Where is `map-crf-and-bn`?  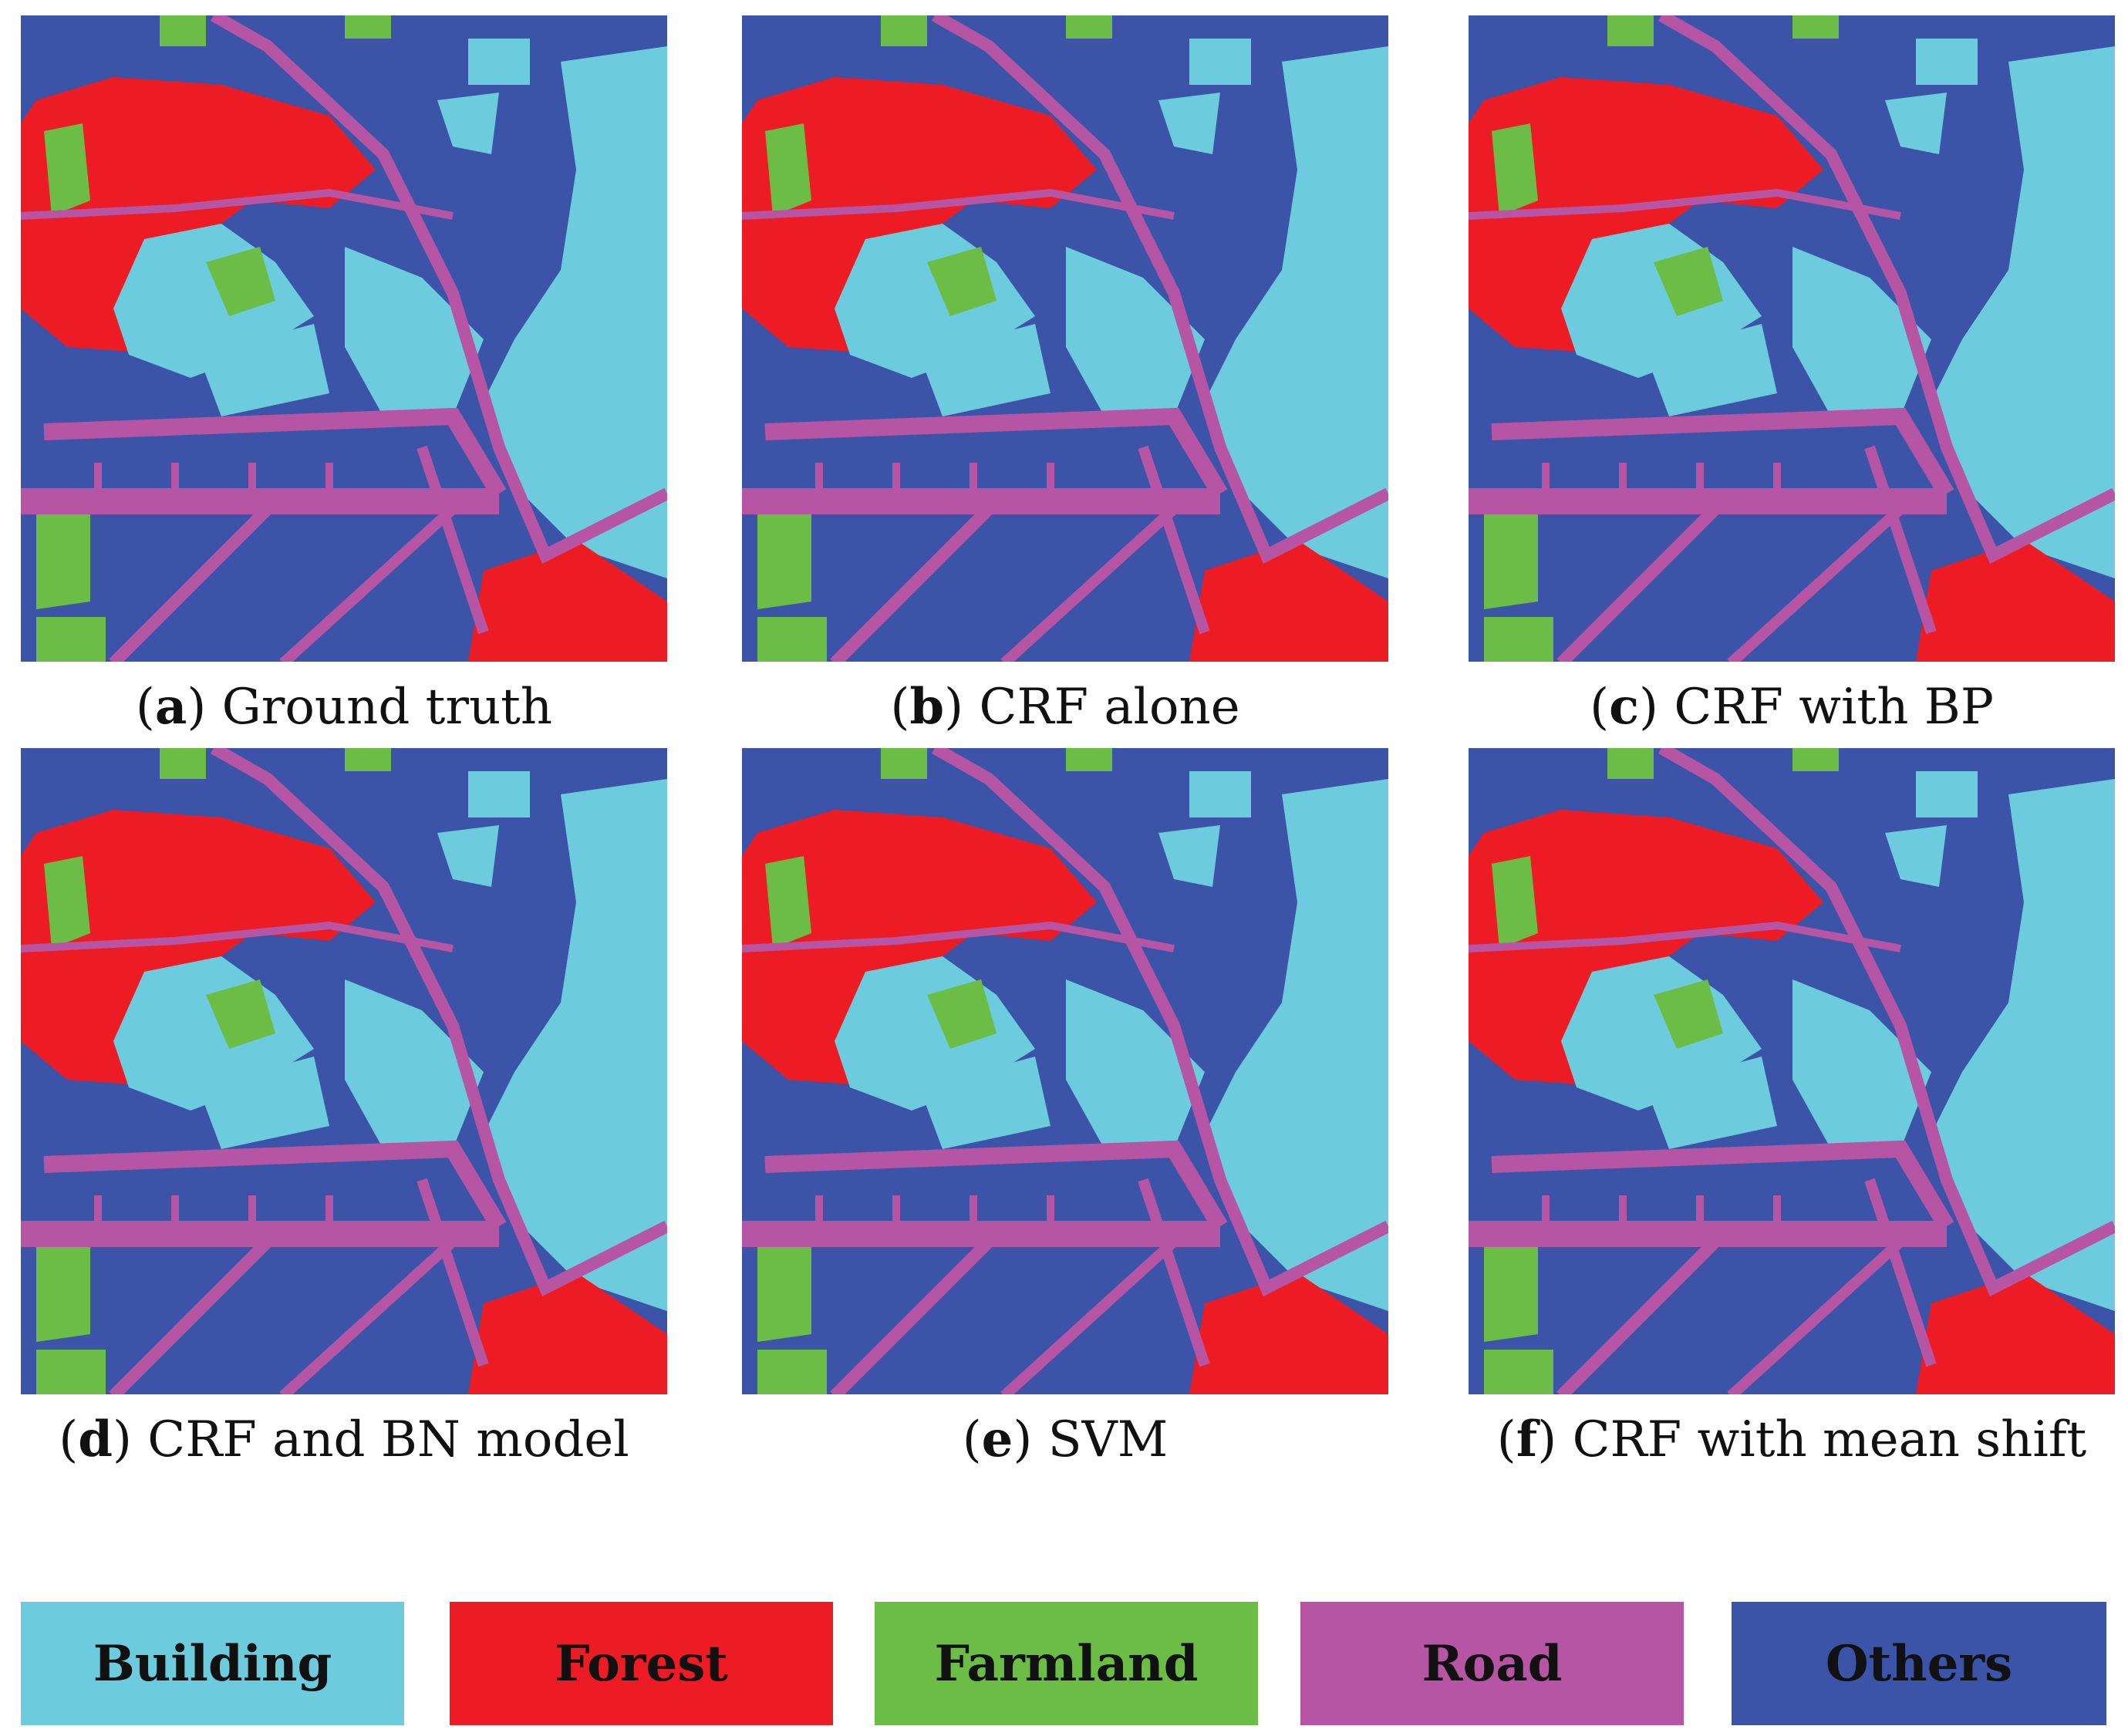
map-crf-and-bn is located at coordinates (344, 1071).